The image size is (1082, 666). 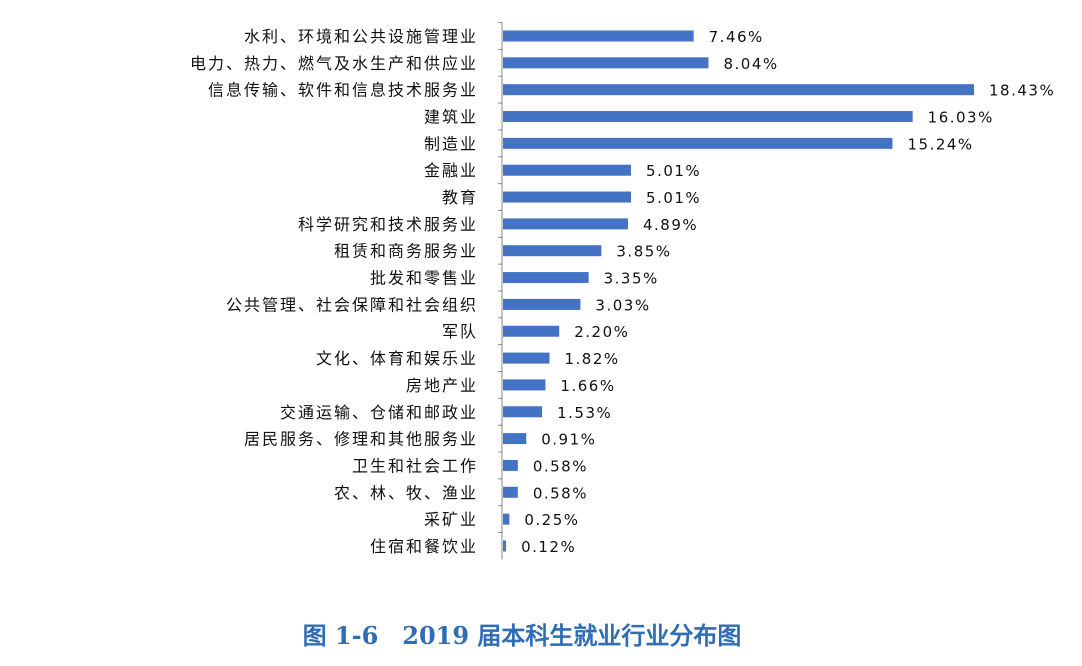 What do you see at coordinates (361, 439) in the screenshot?
I see `category-label: 居民服务、修理和其他服务业` at bounding box center [361, 439].